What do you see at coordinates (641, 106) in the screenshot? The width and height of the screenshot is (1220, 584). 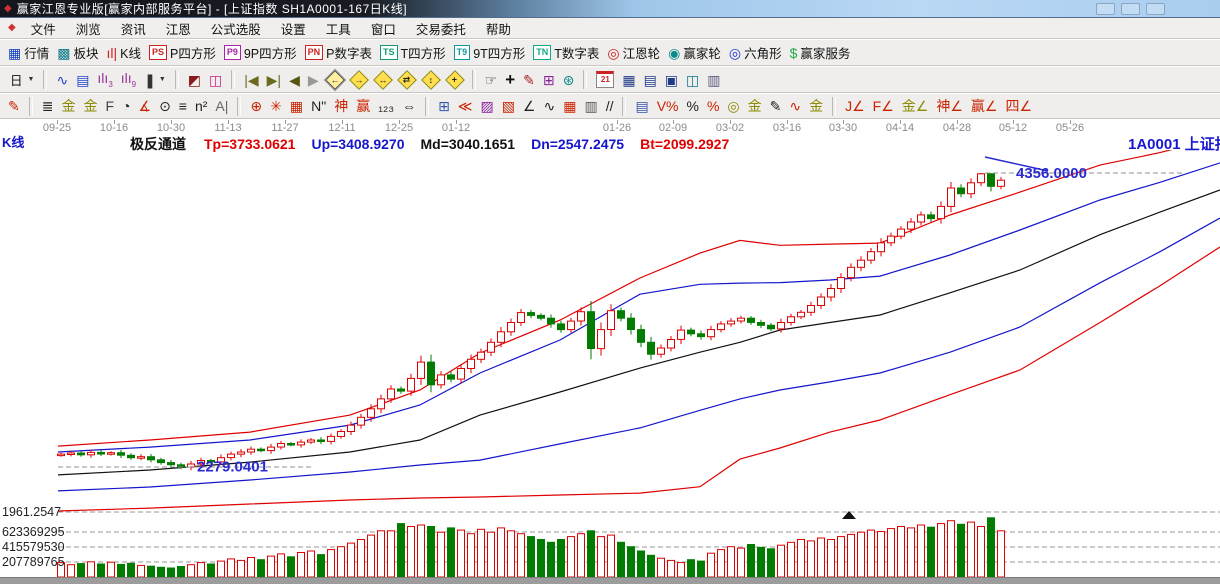 I see `table-tool-icon: ▤` at bounding box center [641, 106].